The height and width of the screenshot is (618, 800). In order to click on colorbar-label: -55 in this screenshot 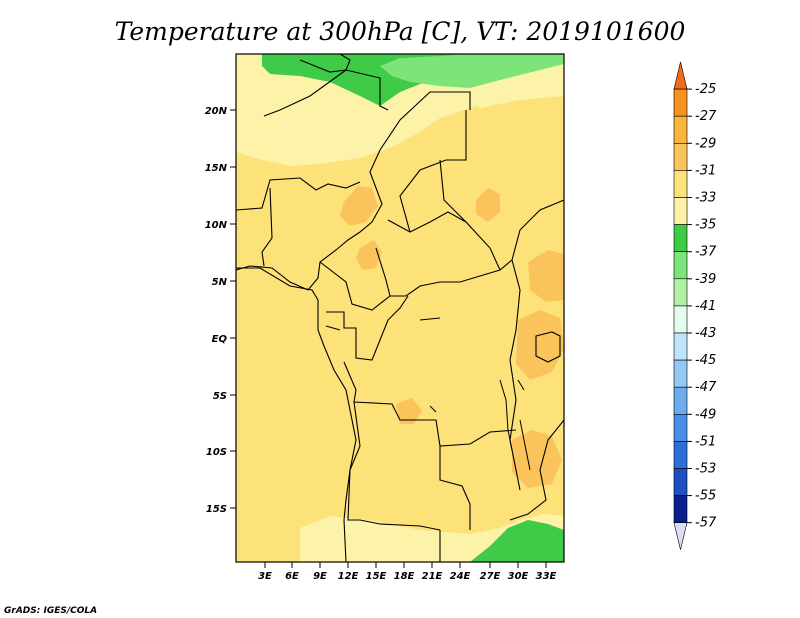, I will do `click(705, 496)`.